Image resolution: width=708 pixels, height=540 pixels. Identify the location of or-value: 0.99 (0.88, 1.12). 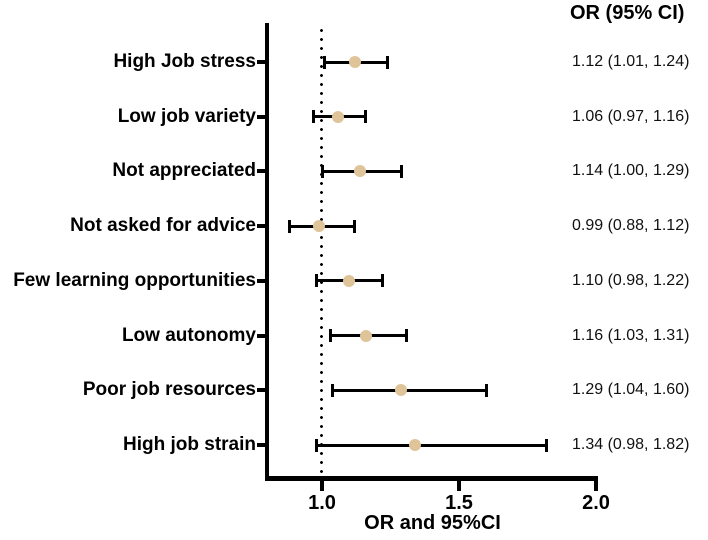
(631, 226).